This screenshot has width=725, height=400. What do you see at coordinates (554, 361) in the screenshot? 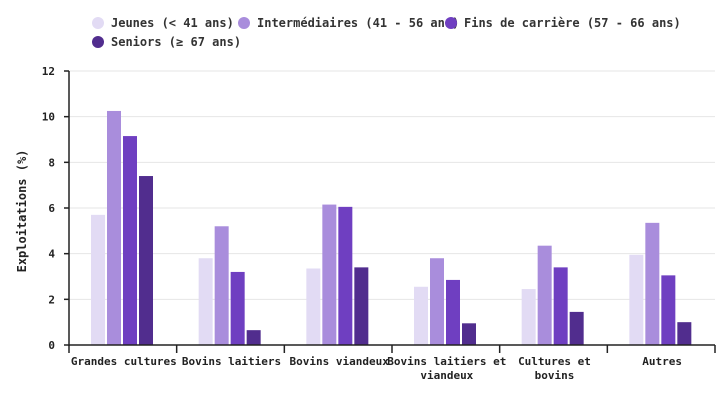
I see `x-tick-label-4-0: Cultures et` at bounding box center [554, 361].